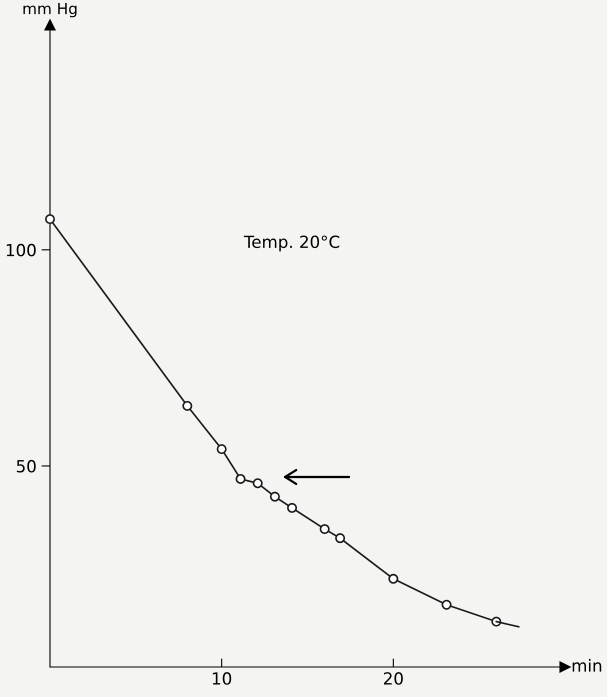 Image resolution: width=607 pixels, height=697 pixels. What do you see at coordinates (587, 665) in the screenshot?
I see `x-axis-title: min` at bounding box center [587, 665].